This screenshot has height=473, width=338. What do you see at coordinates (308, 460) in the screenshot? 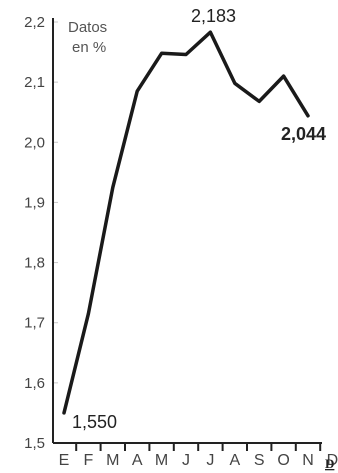
I see `x-tick-label: N` at bounding box center [308, 460].